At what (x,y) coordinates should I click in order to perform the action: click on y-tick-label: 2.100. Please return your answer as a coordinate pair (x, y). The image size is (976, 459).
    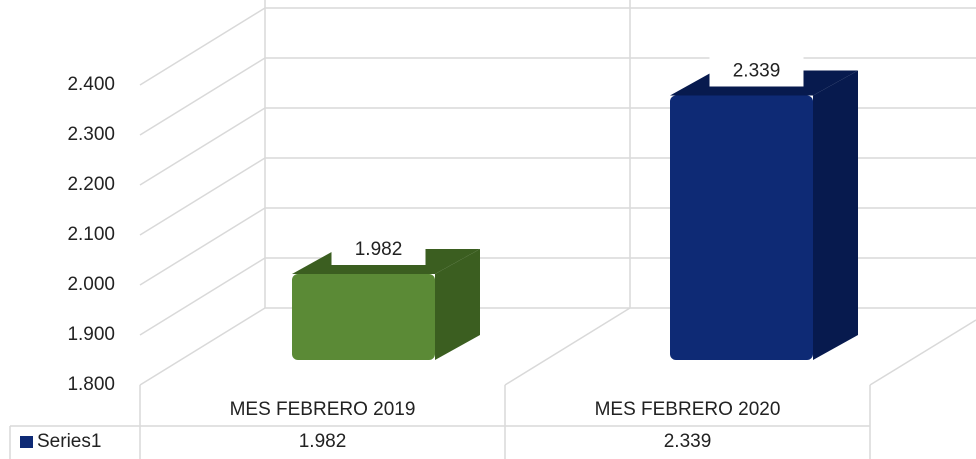
    Looking at the image, I should click on (91, 234).